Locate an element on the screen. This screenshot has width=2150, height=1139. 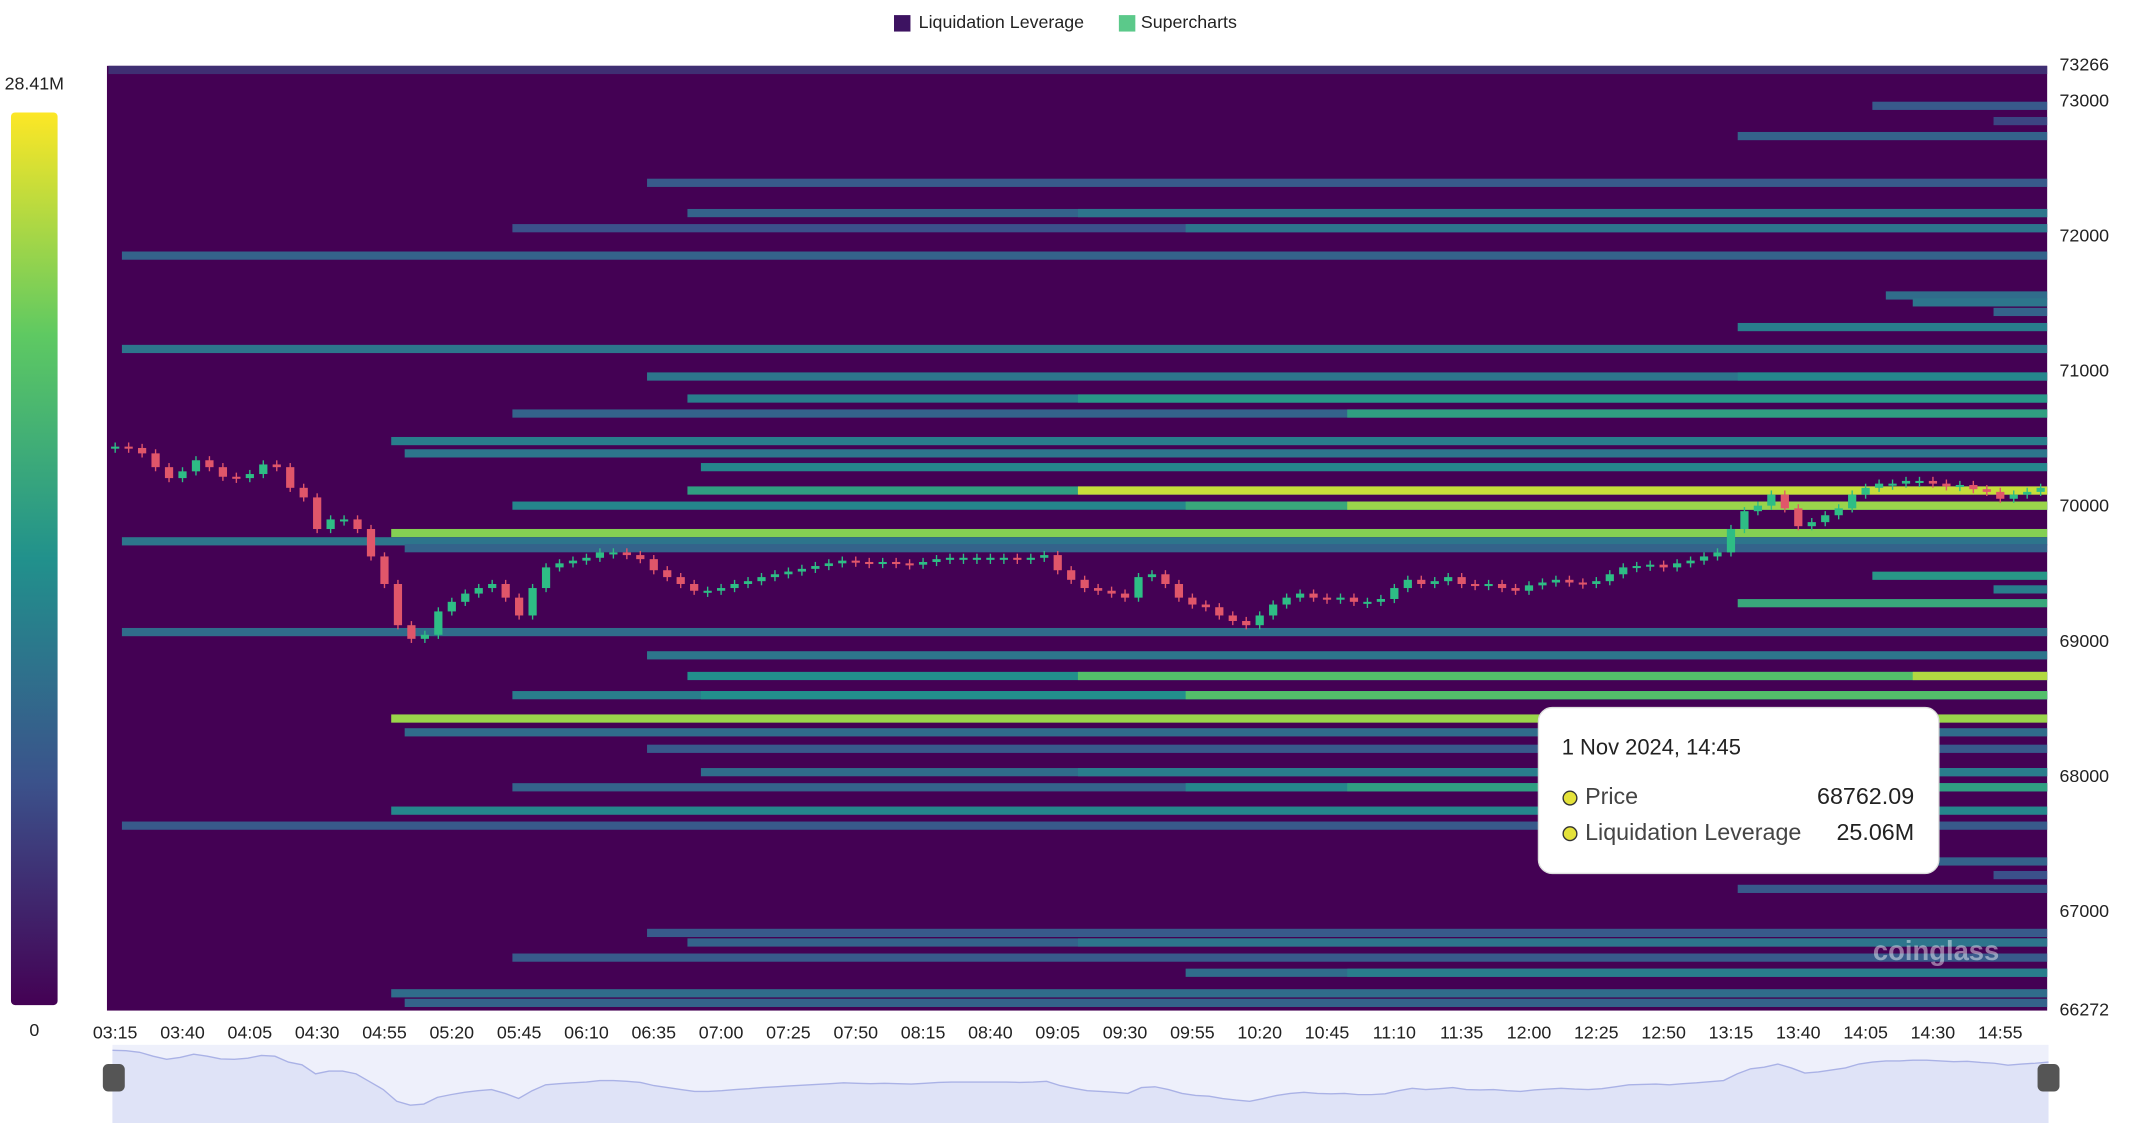
x-tick-label: 06:35 is located at coordinates (653, 1033).